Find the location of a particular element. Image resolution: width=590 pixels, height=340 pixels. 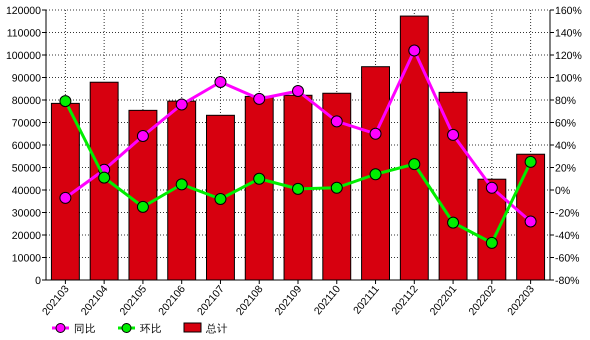

y2-tick-label: 160% is located at coordinates (568, 11).